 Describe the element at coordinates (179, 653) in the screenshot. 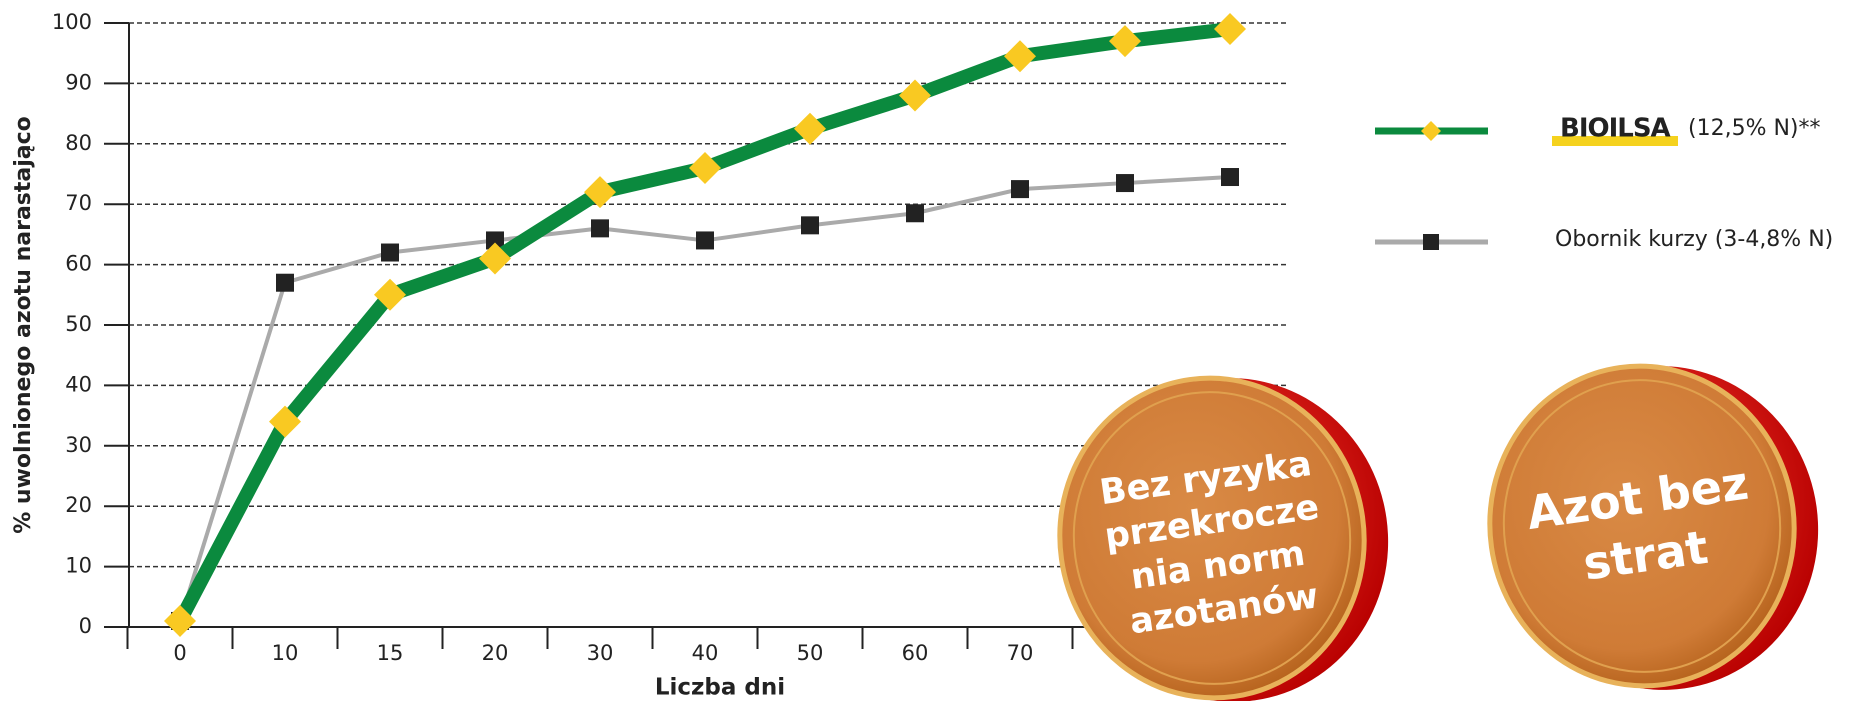

I see `x-tick-label: 0` at that location.